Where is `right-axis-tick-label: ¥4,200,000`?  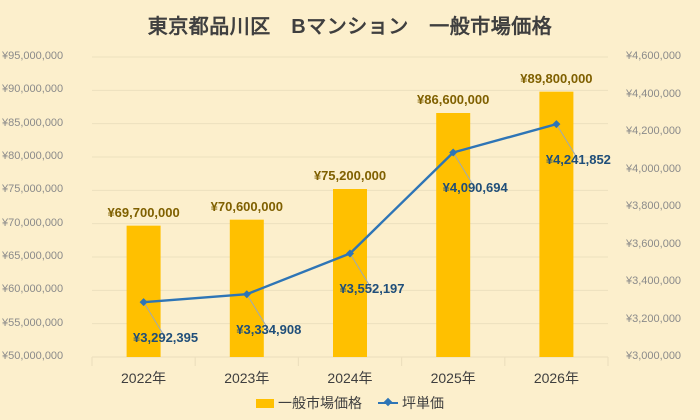
right-axis-tick-label: ¥4,200,000 is located at coordinates (654, 131).